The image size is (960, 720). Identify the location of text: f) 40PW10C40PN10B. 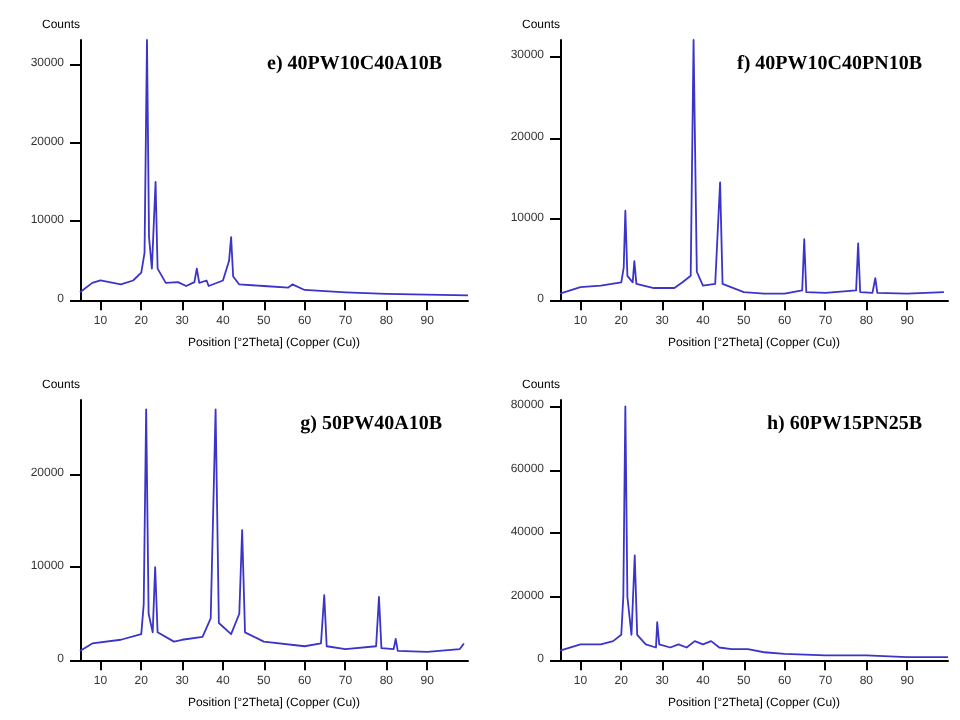
(830, 64).